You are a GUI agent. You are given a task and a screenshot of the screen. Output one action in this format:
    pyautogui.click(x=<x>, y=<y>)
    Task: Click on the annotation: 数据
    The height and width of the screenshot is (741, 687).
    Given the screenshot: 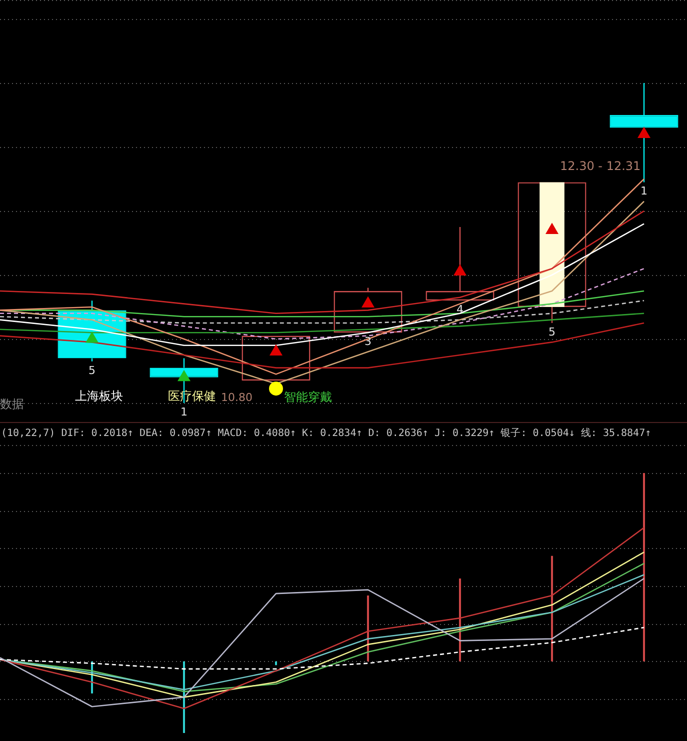 What is the action you would take?
    pyautogui.click(x=12, y=404)
    